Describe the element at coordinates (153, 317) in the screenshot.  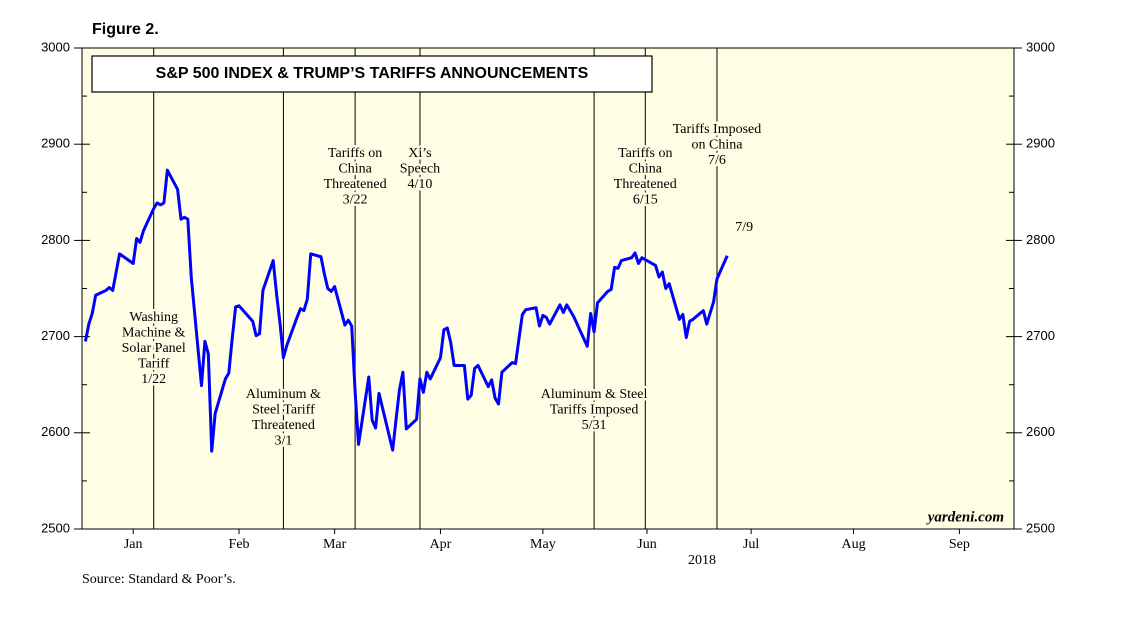
I see `annotation-text: Washing` at that location.